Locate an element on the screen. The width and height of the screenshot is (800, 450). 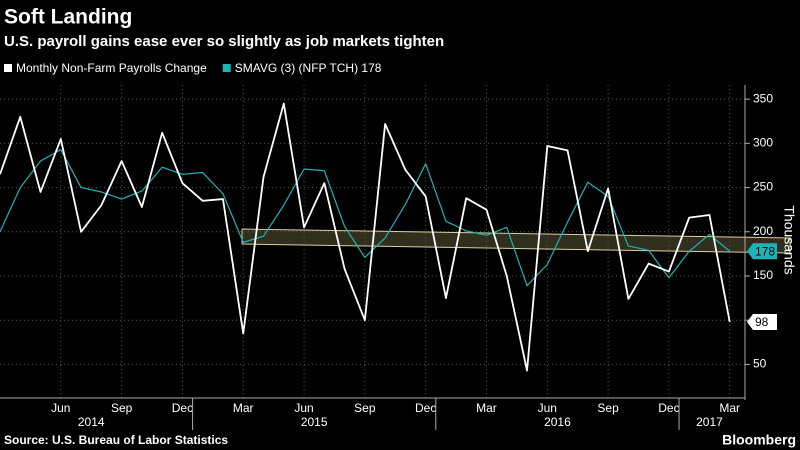
y-axis-label: Thousands is located at coordinates (789, 239).